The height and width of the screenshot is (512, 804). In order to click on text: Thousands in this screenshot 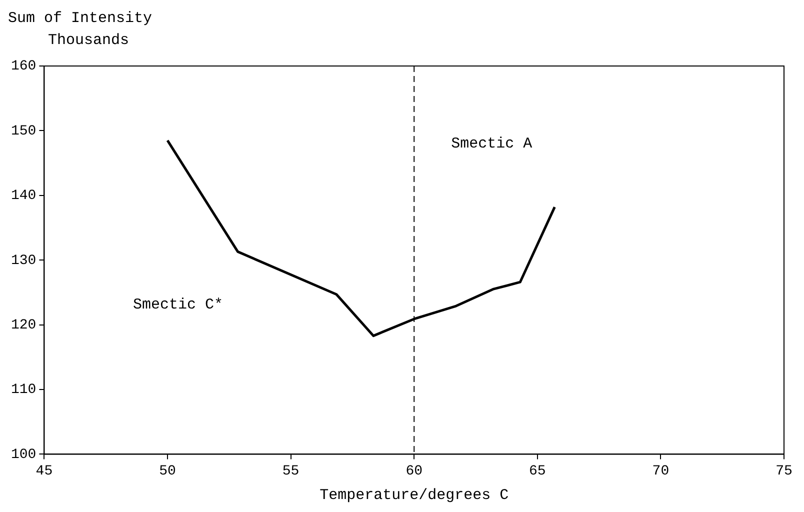, I will do `click(88, 41)`.